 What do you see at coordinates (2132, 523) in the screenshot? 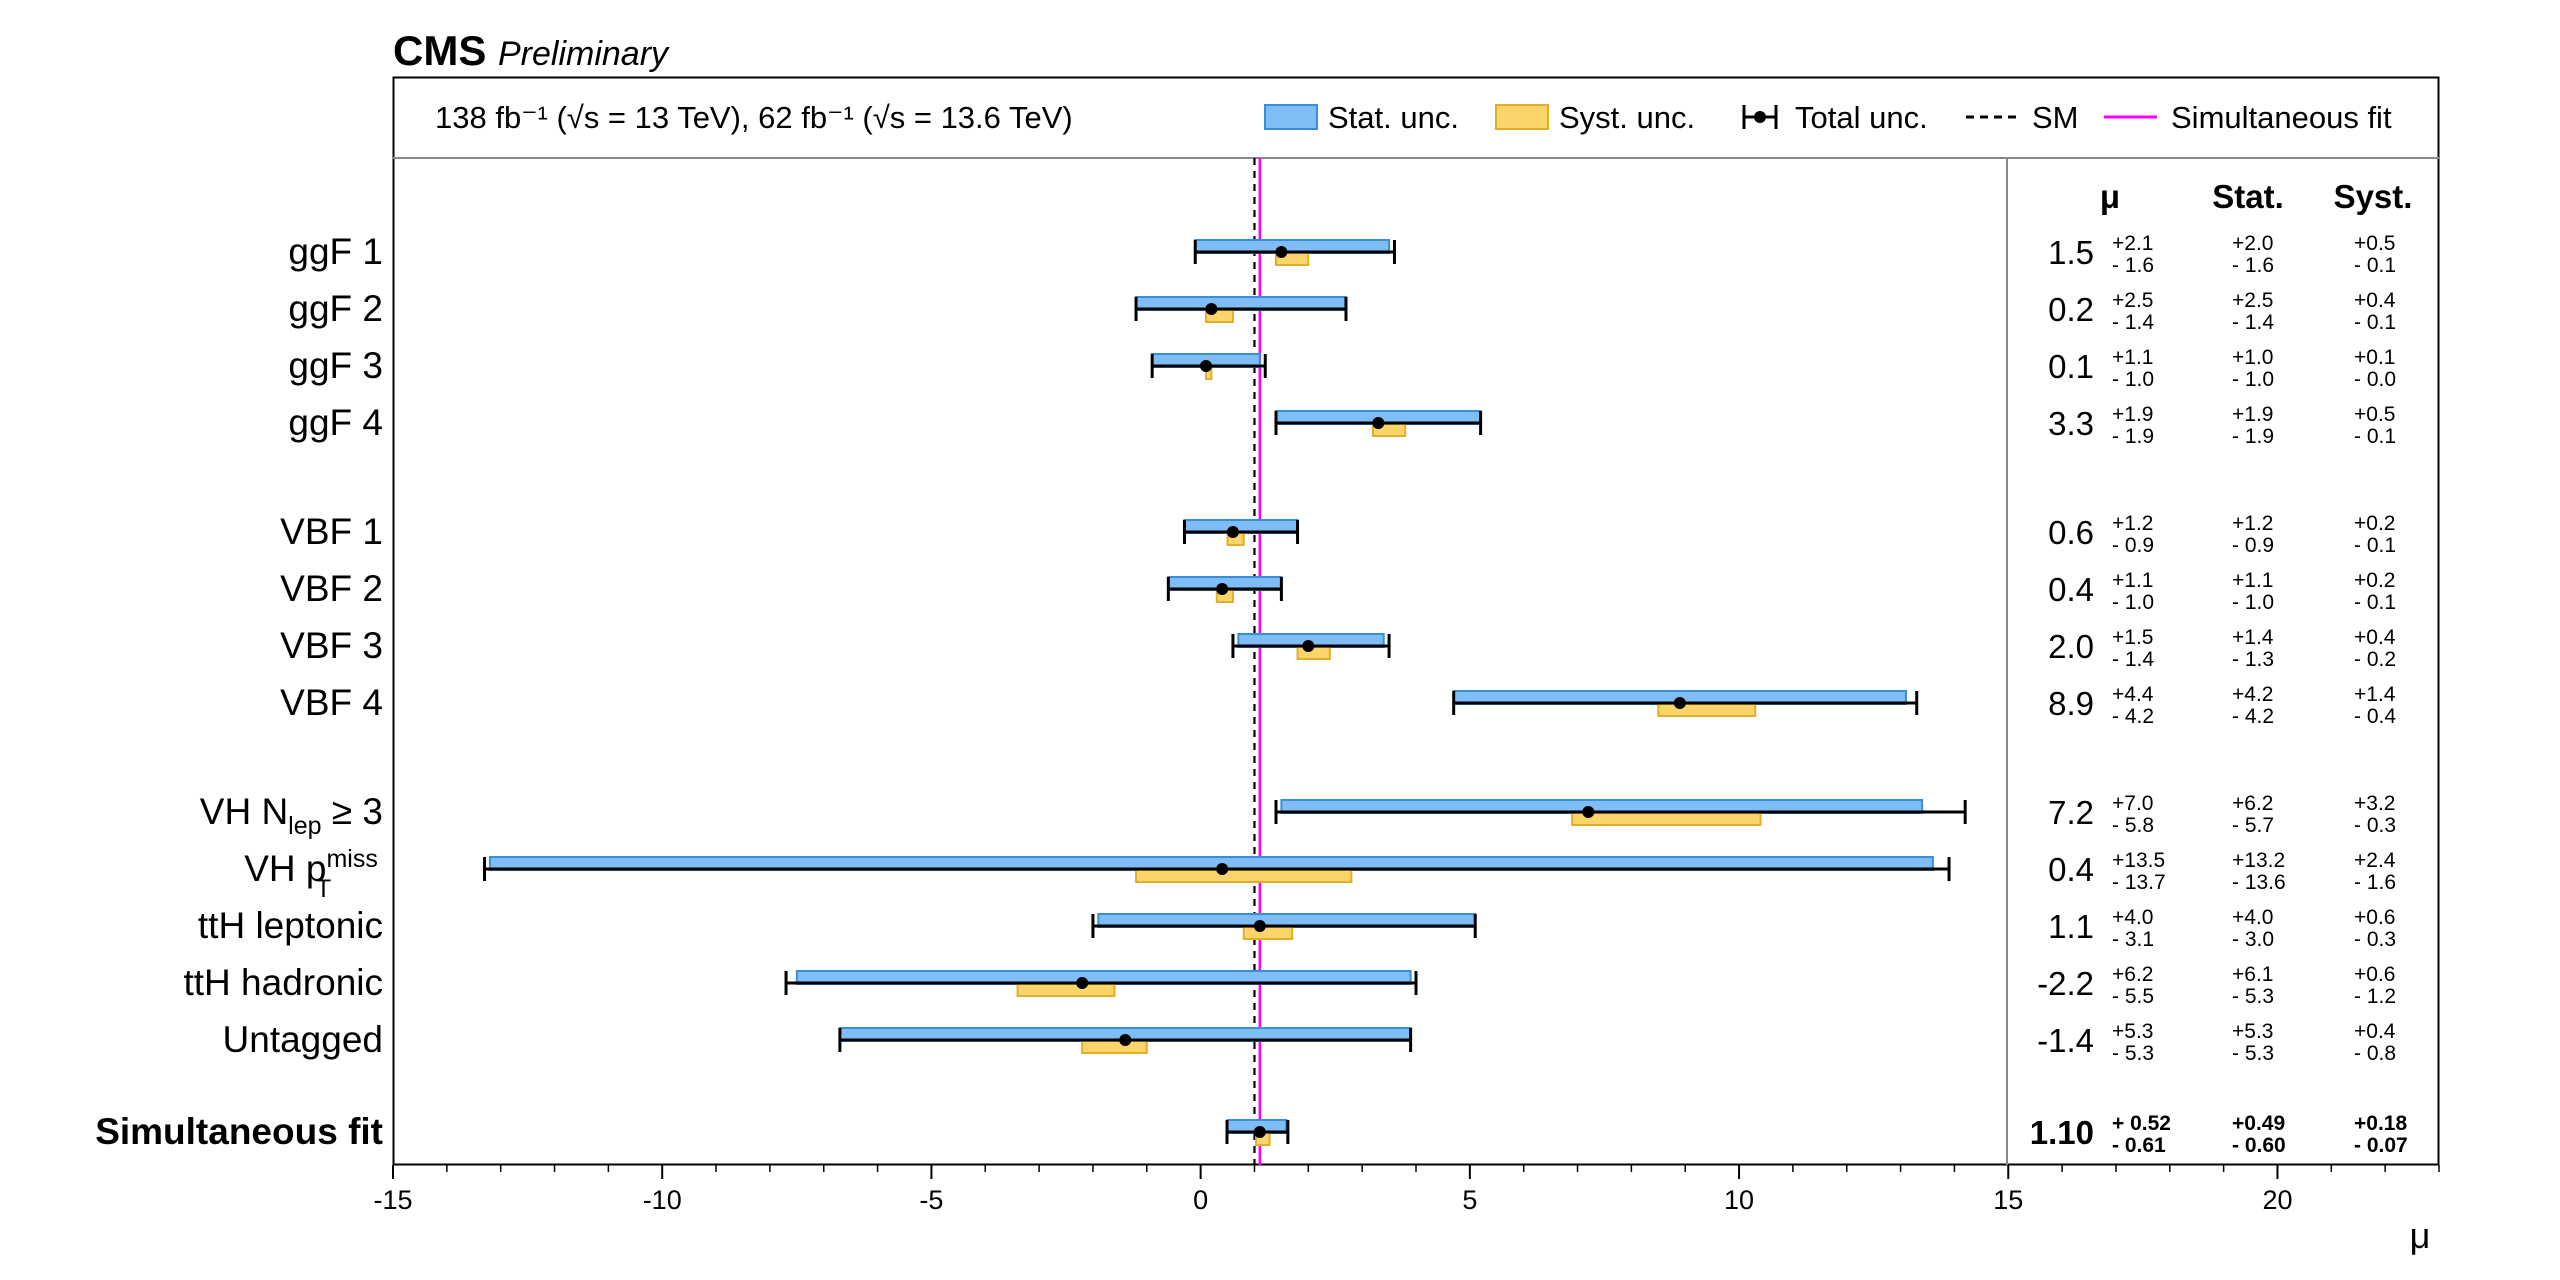
I see `tot-up-value: +1.2` at bounding box center [2132, 523].